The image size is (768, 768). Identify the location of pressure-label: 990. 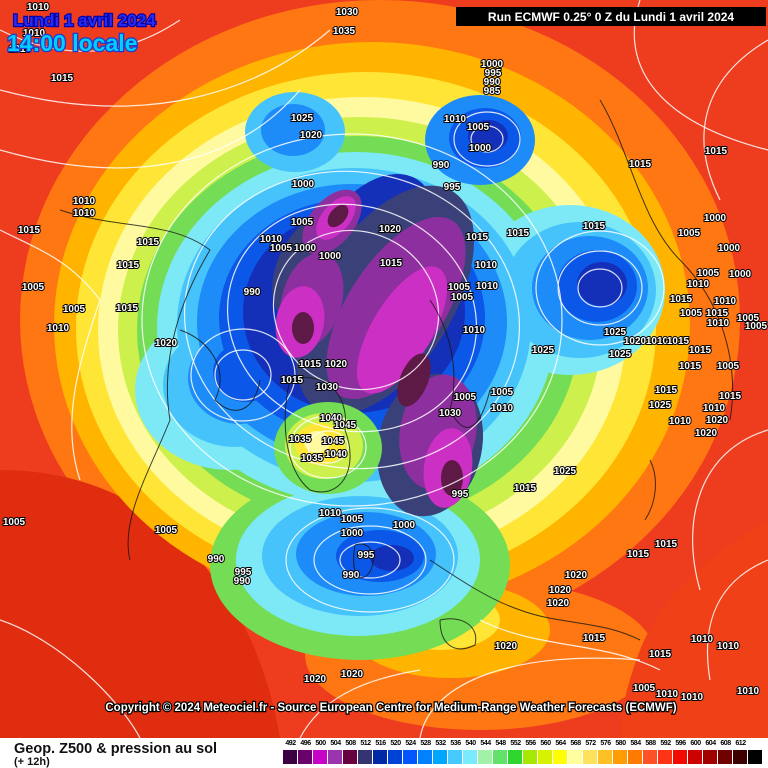
(351, 575).